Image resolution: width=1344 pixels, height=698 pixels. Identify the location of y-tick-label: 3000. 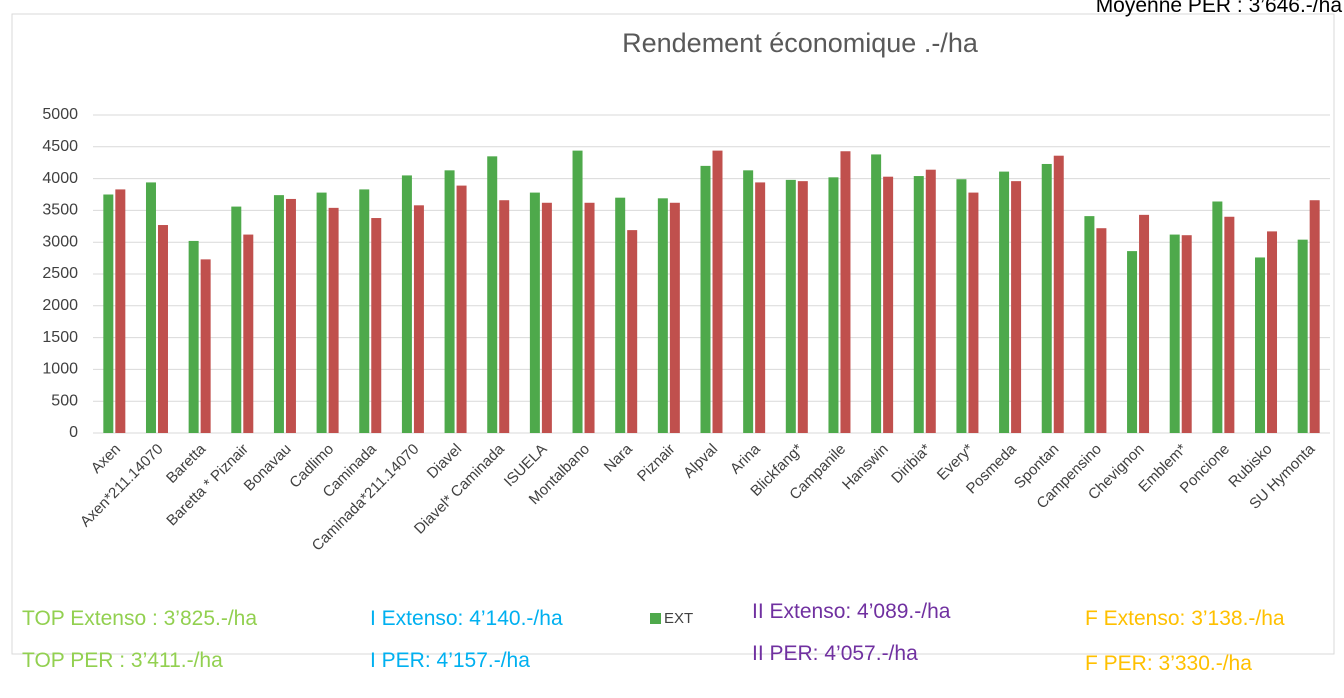
(60, 241).